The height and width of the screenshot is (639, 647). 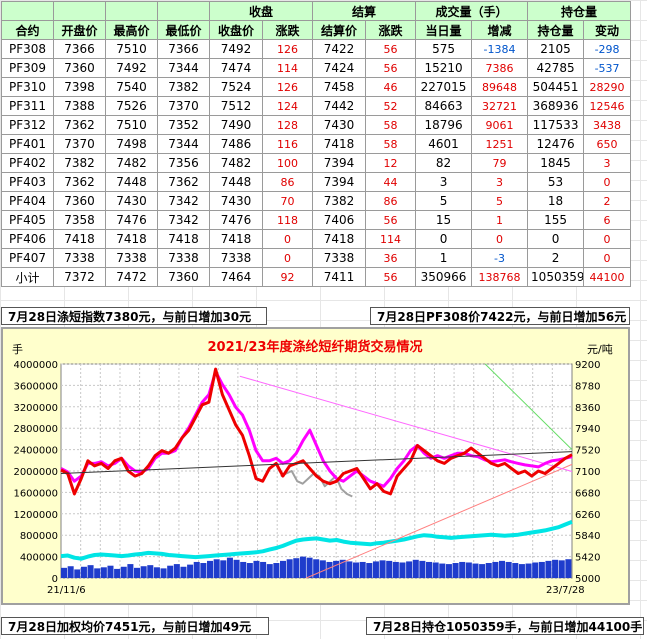 I want to click on cell-high: 7338, so click(x=131, y=258).